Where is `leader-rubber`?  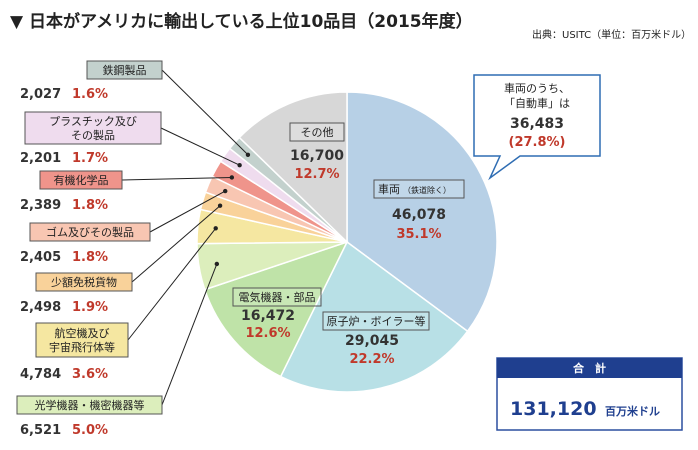 leader-rubber is located at coordinates (187, 211).